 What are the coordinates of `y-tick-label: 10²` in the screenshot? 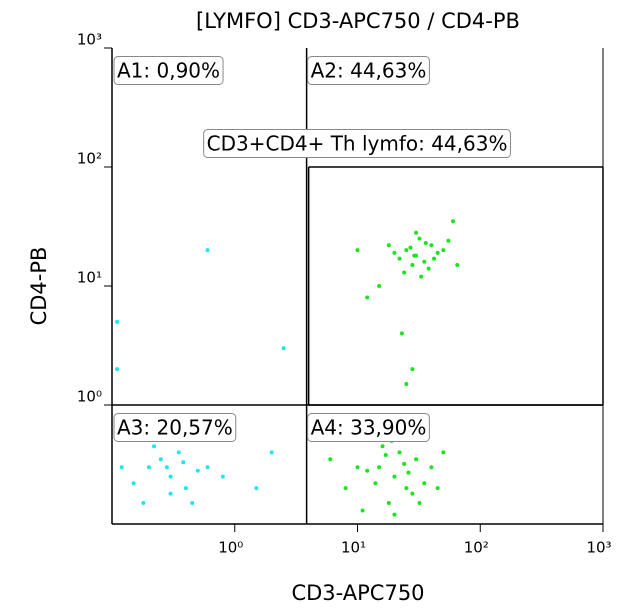 It's located at (89, 159).